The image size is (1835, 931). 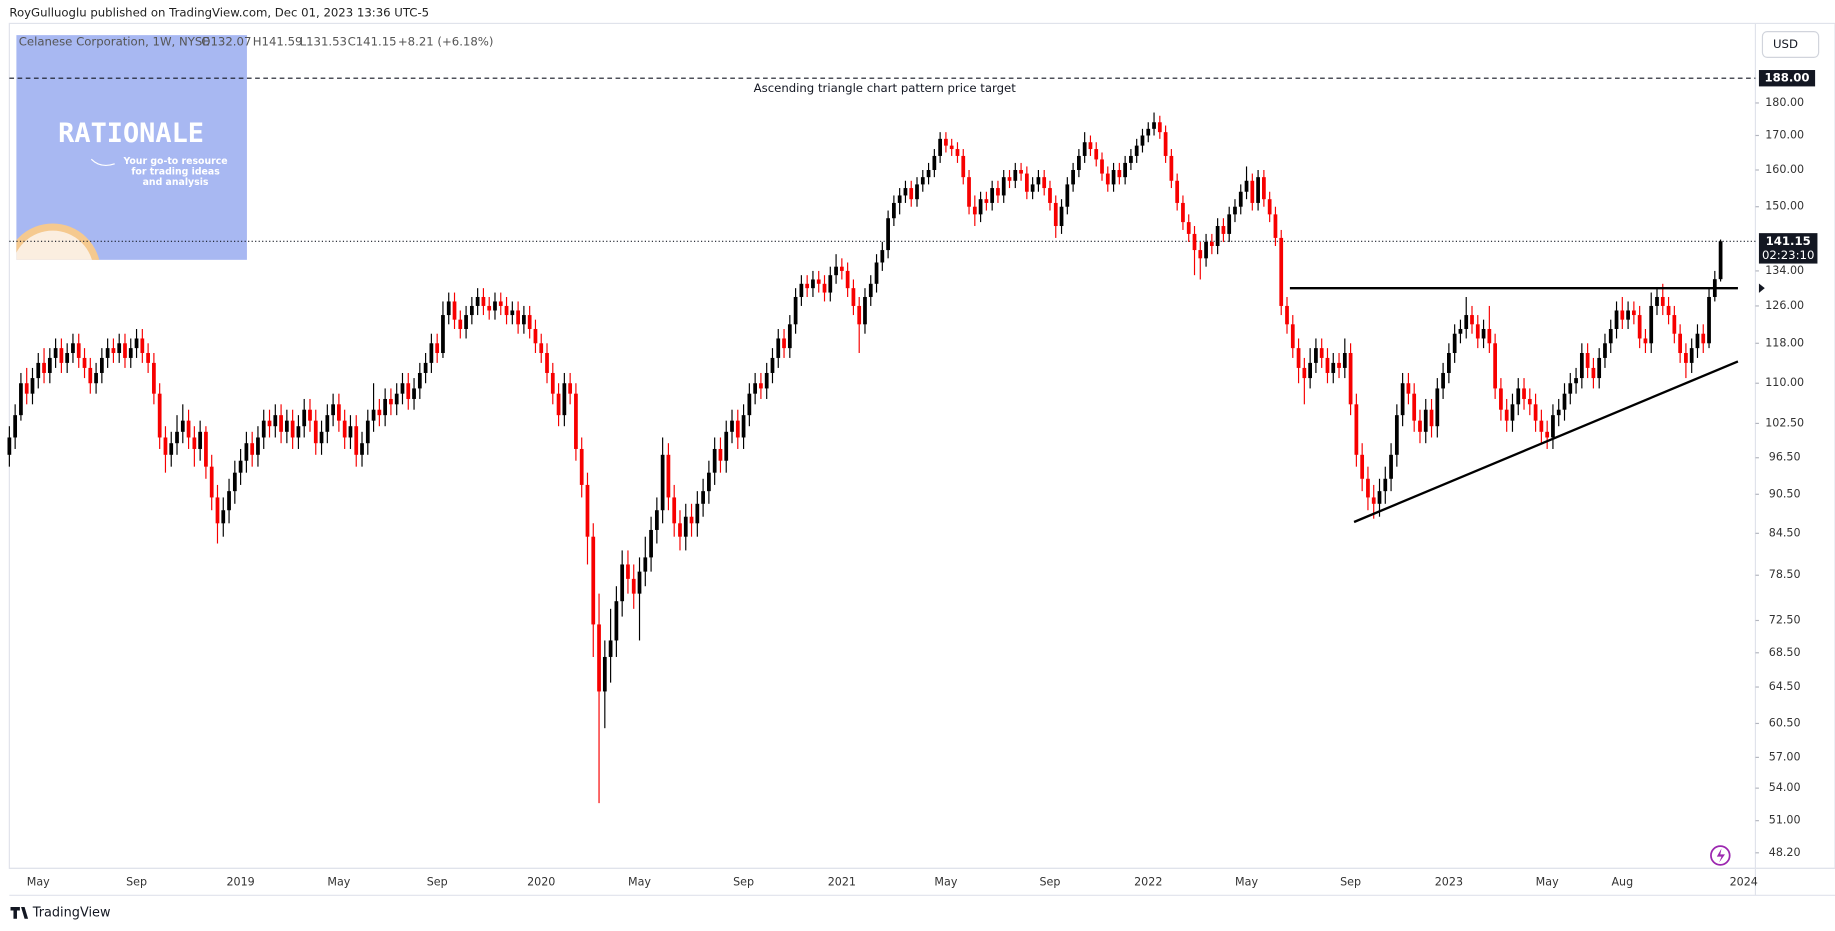 I want to click on watermark-swoosh, so click(x=102, y=162).